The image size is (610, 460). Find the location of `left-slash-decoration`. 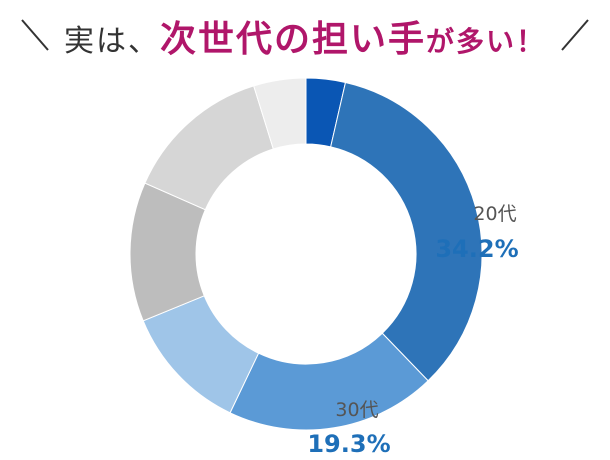

left-slash-decoration is located at coordinates (35, 35).